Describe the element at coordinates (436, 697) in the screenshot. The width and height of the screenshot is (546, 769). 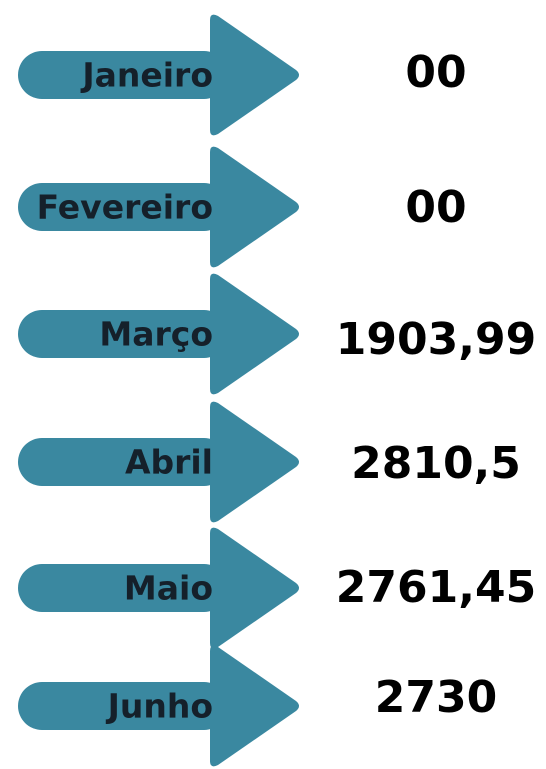
I see `month-value: 2730` at that location.